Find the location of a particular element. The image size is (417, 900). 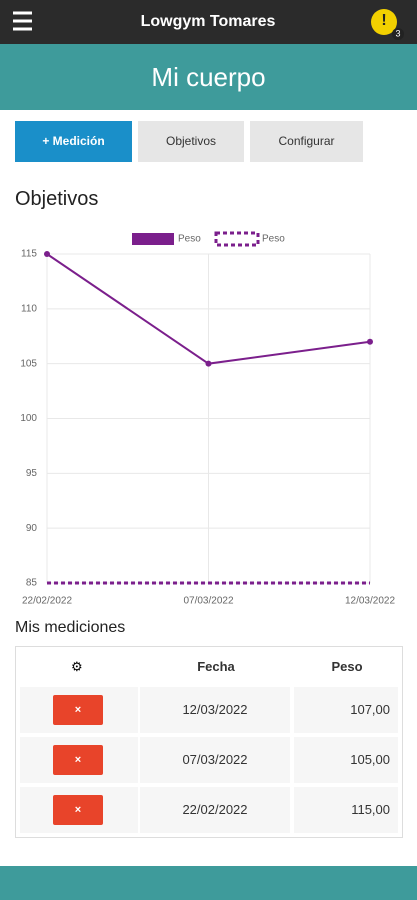

column-header: Peso is located at coordinates (347, 666).